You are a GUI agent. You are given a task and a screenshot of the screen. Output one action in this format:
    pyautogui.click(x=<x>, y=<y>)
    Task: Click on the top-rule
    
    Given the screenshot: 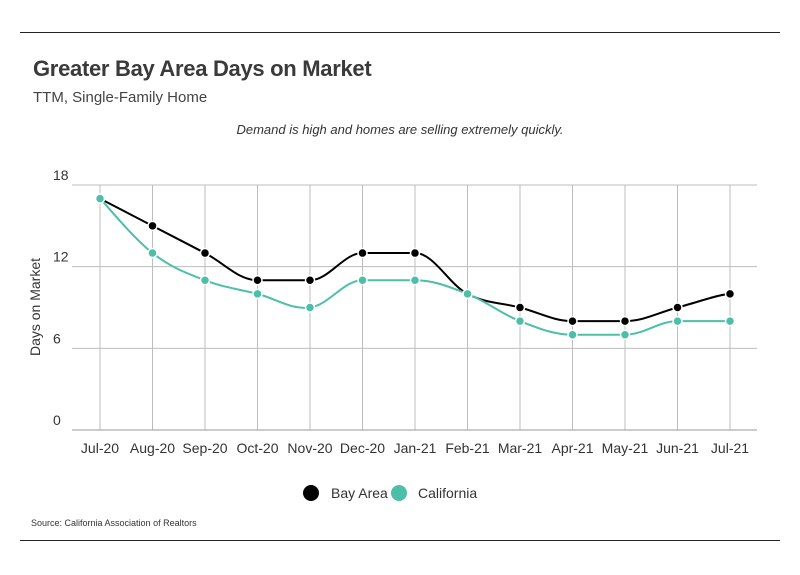 What is the action you would take?
    pyautogui.click(x=400, y=32)
    